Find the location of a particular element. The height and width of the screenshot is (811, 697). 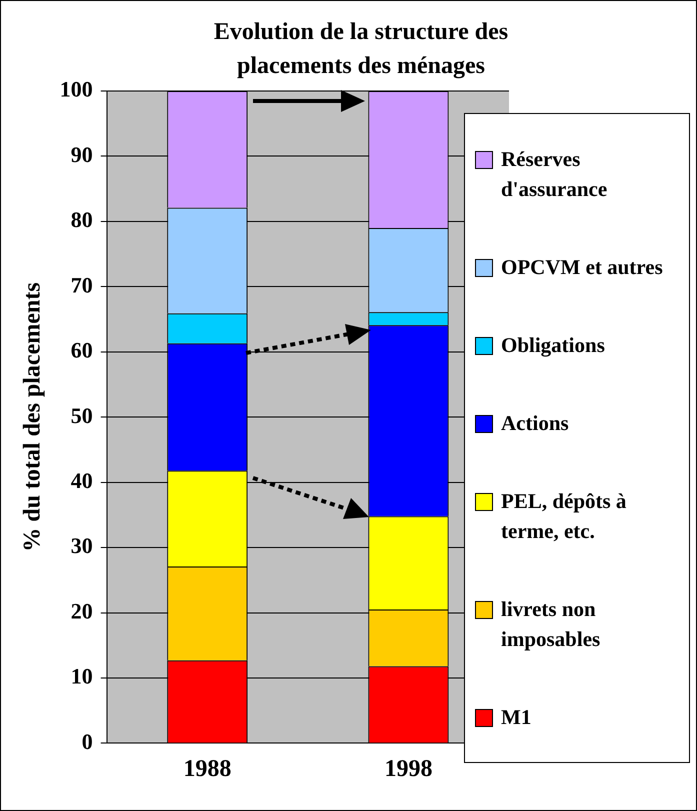

y-tick-label: 20 is located at coordinates (81, 611).